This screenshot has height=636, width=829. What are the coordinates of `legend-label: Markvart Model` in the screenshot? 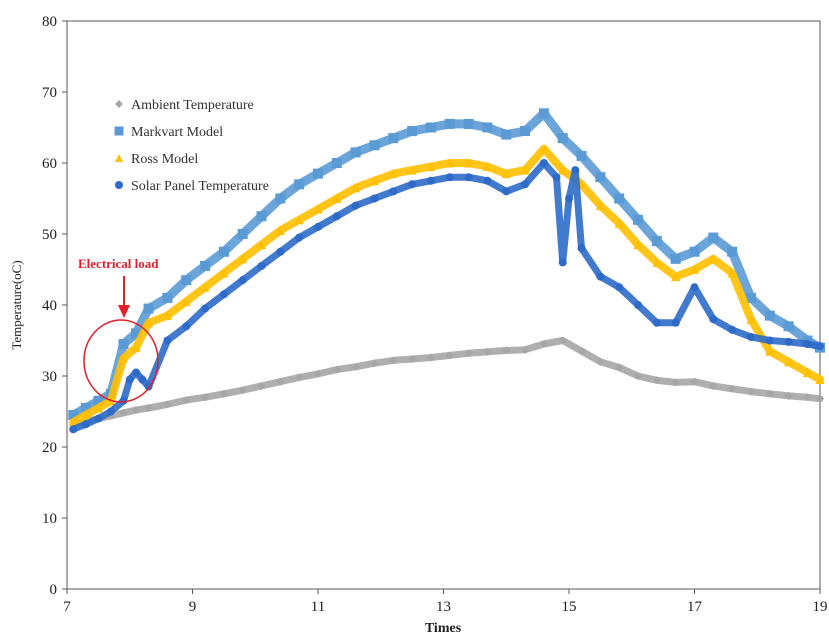 It's located at (177, 132).